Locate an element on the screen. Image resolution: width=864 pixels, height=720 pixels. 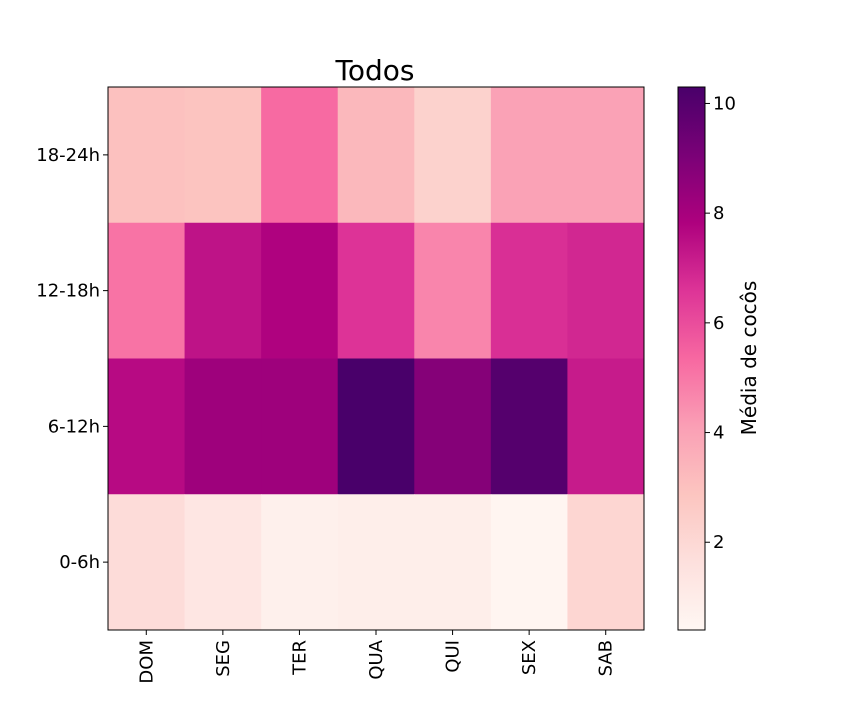
x-tick-label: DOM is located at coordinates (146, 662).